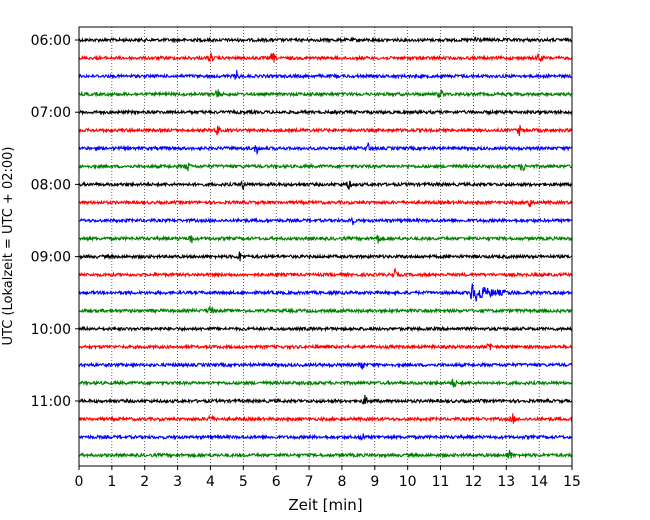  I want to click on x-tick-label: 11, so click(441, 482).